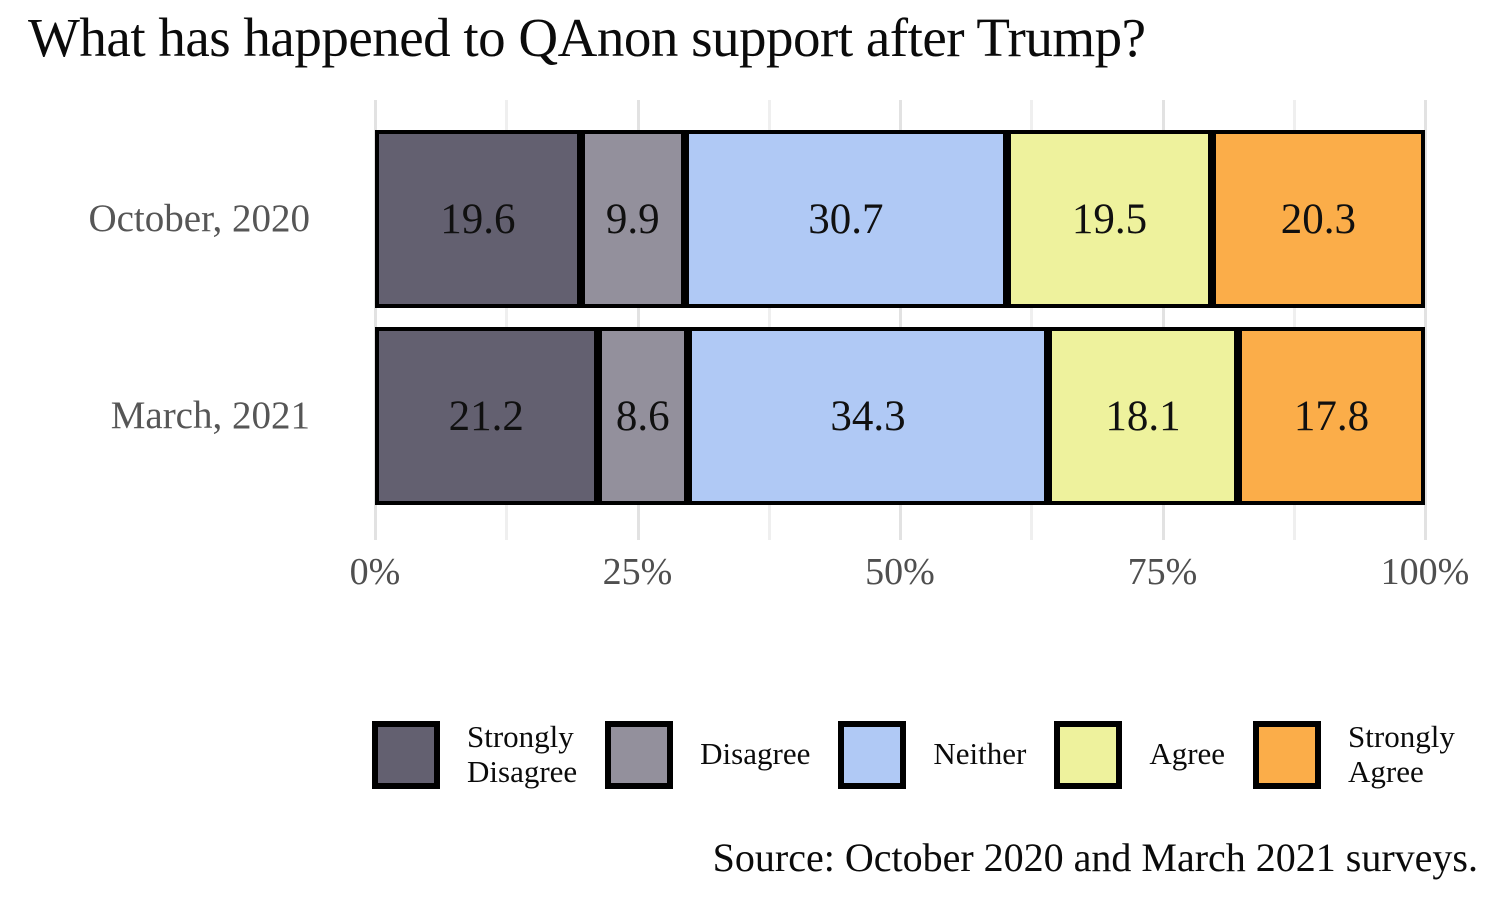  I want to click on bar-value-label: 34.3, so click(868, 416).